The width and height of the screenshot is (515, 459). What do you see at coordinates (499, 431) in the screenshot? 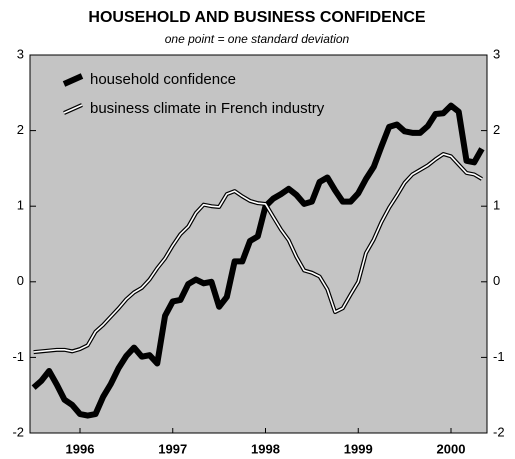
I see `y2-tick-label: -2` at bounding box center [499, 431].